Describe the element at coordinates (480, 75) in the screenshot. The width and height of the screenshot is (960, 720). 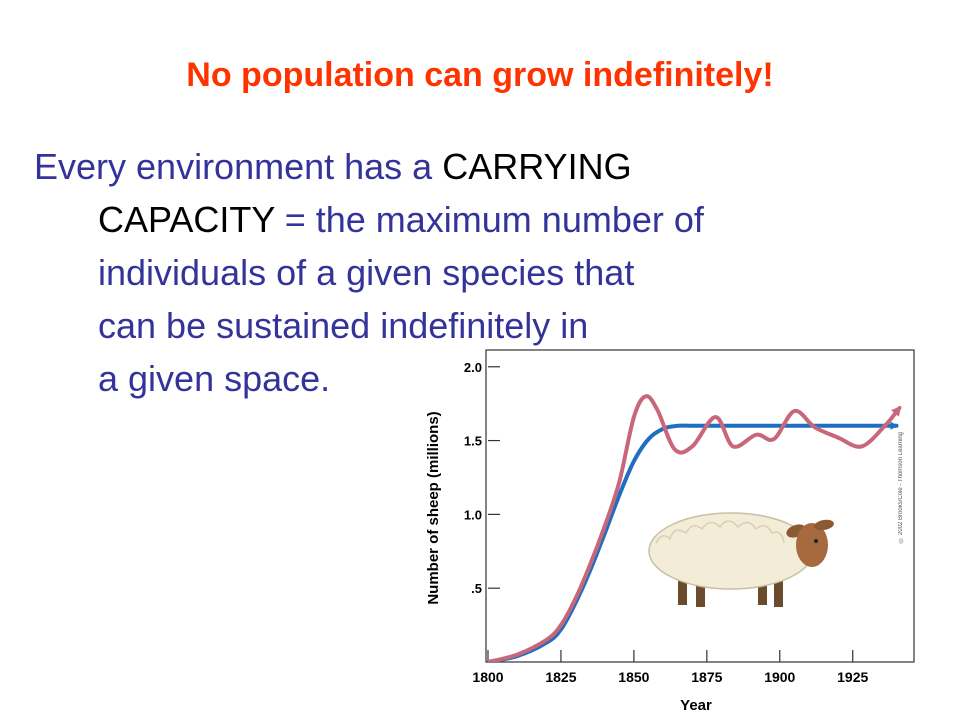
I see `slide-title: No population can grow indefinitely!` at that location.